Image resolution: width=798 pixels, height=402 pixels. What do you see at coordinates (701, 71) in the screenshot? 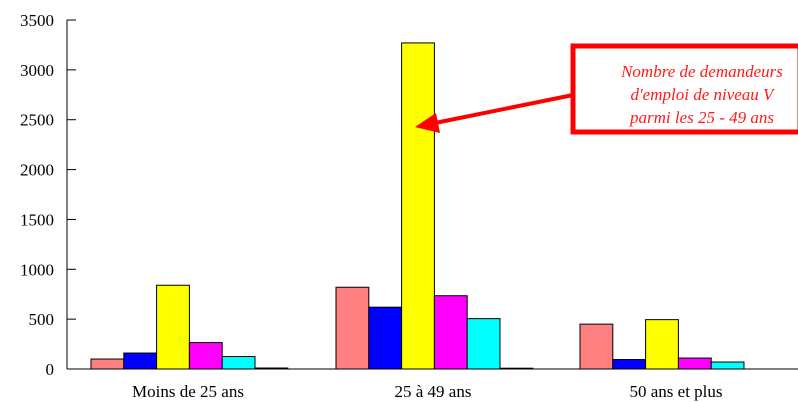
I see `annotation-line-1: Nombre de demandeurs` at bounding box center [701, 71].